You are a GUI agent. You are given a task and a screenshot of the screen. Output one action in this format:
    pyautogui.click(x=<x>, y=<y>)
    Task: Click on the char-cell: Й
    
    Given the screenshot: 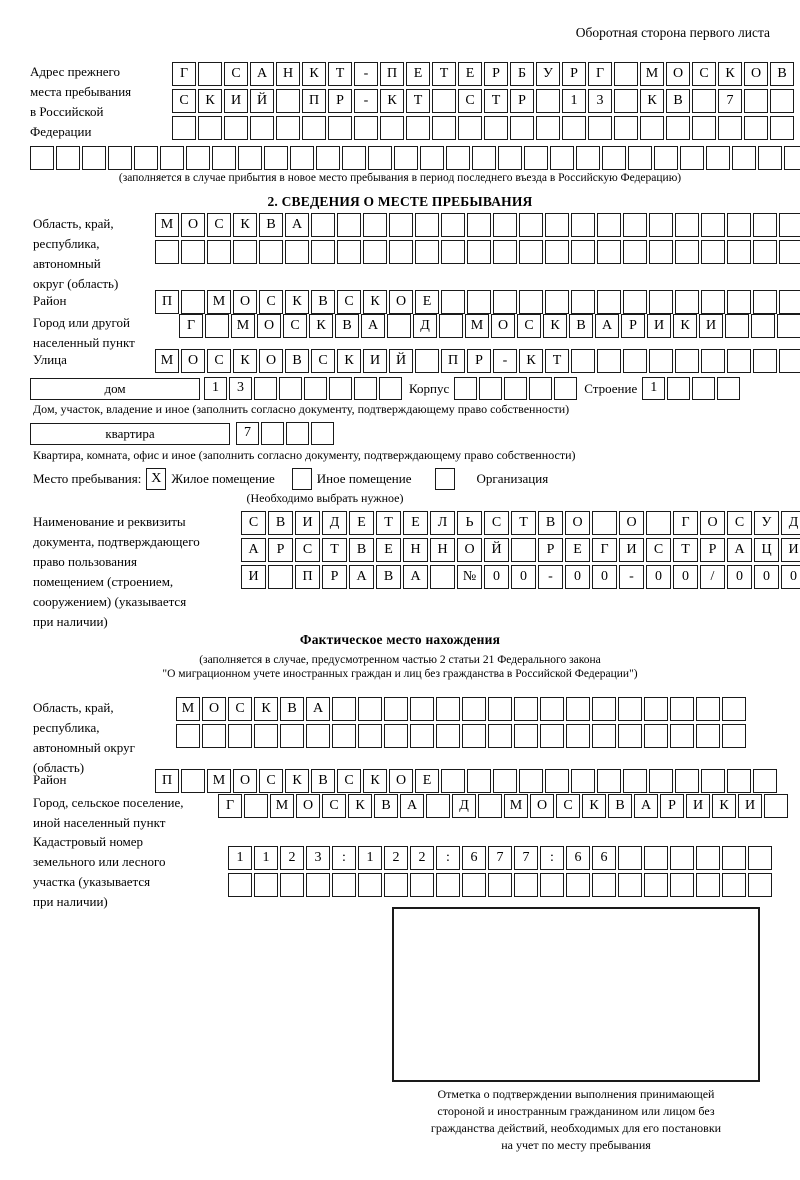 What is the action you would take?
    pyautogui.click(x=401, y=361)
    